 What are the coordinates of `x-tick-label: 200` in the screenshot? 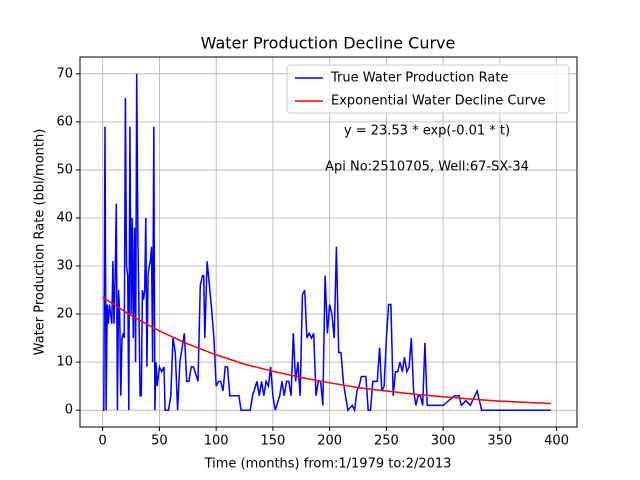 It's located at (329, 441).